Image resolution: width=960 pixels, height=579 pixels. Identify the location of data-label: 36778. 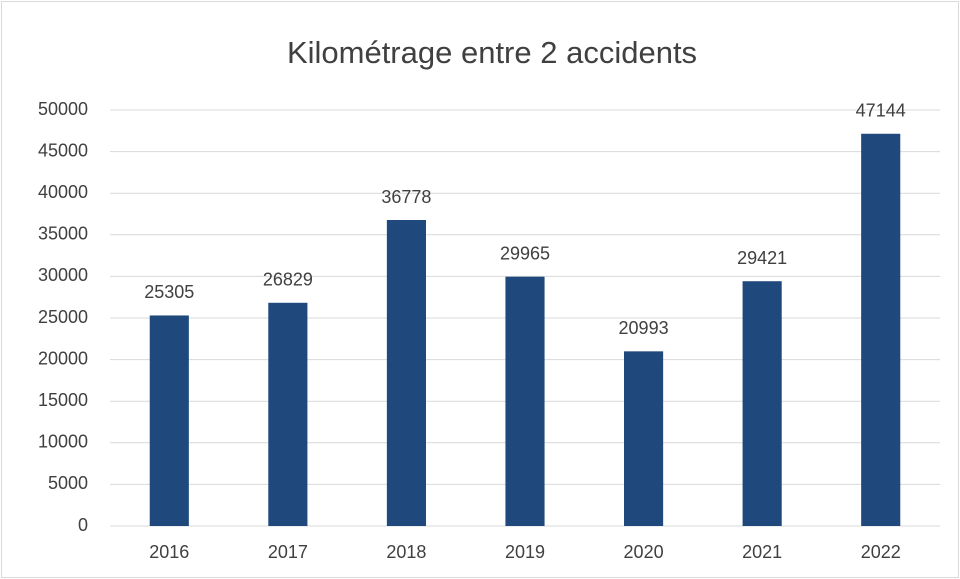
(406, 197).